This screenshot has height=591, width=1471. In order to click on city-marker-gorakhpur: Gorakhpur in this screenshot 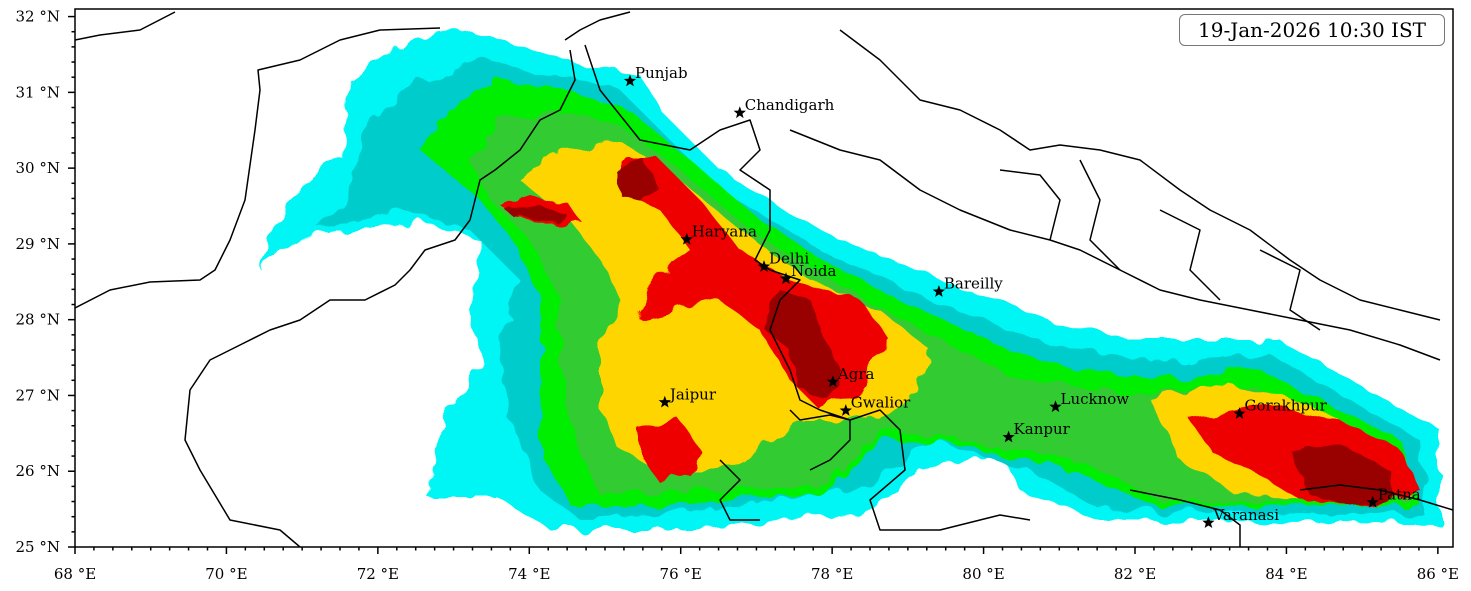, I will do `click(1280, 408)`.